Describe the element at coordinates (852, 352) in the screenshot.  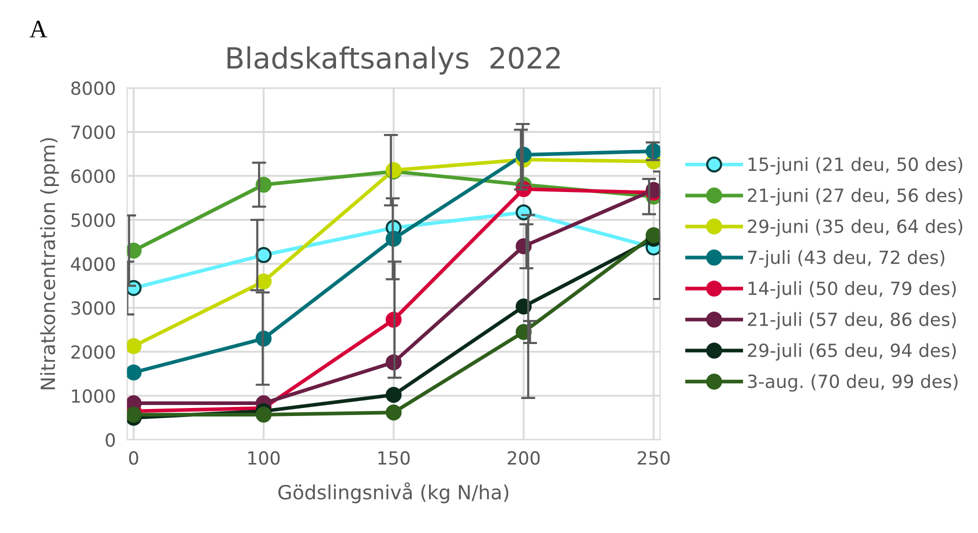
I see `legend-label: 29-juli (65 deu, 94 des)` at that location.